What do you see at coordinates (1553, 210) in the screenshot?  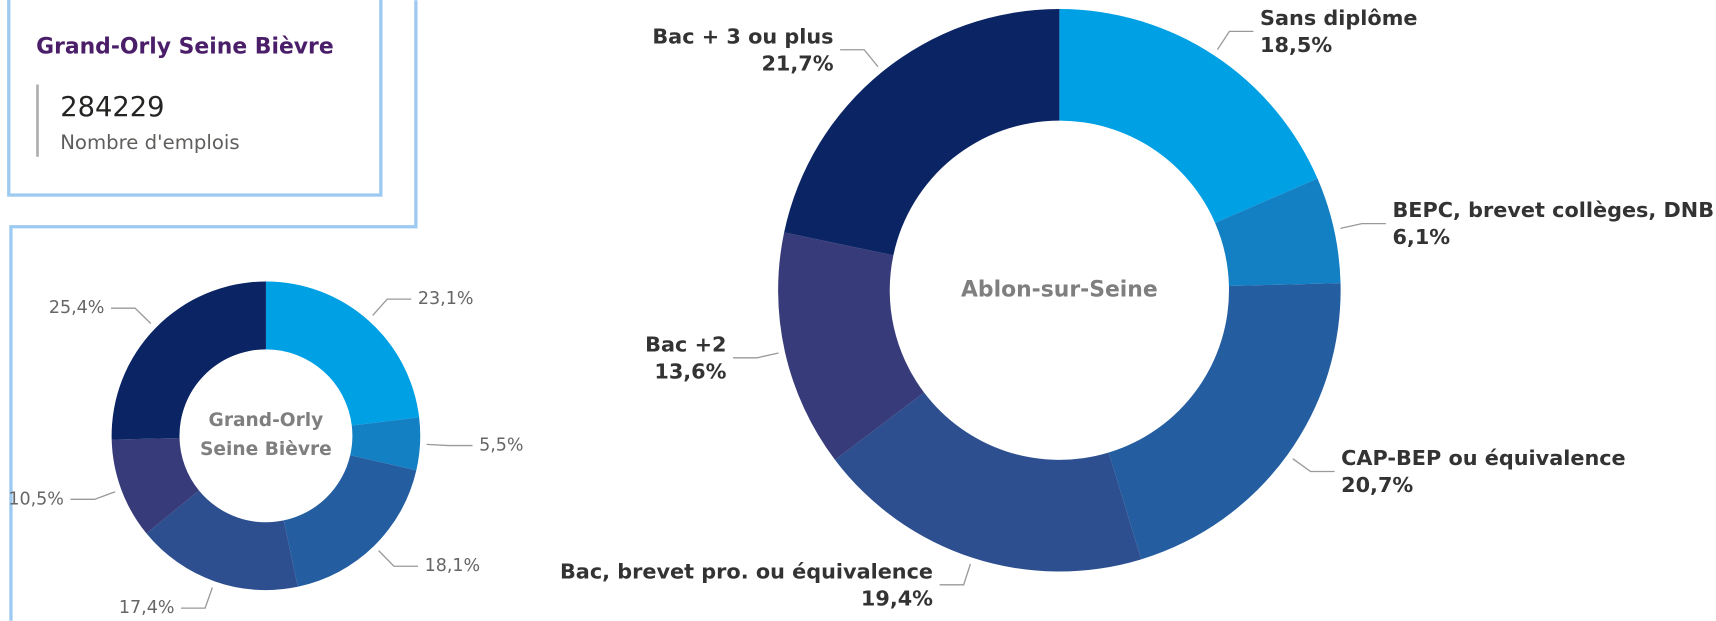 I see `category-label: BEPC, brevet collèges, DNB` at bounding box center [1553, 210].